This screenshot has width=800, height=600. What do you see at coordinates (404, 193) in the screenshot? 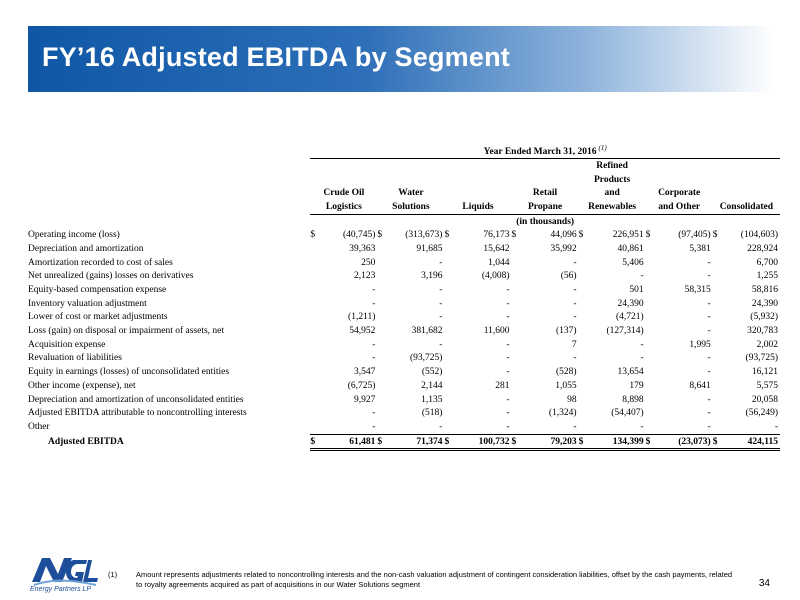
I see `column-header-row: Crude Oil Water Retail and Corporate` at bounding box center [404, 193].